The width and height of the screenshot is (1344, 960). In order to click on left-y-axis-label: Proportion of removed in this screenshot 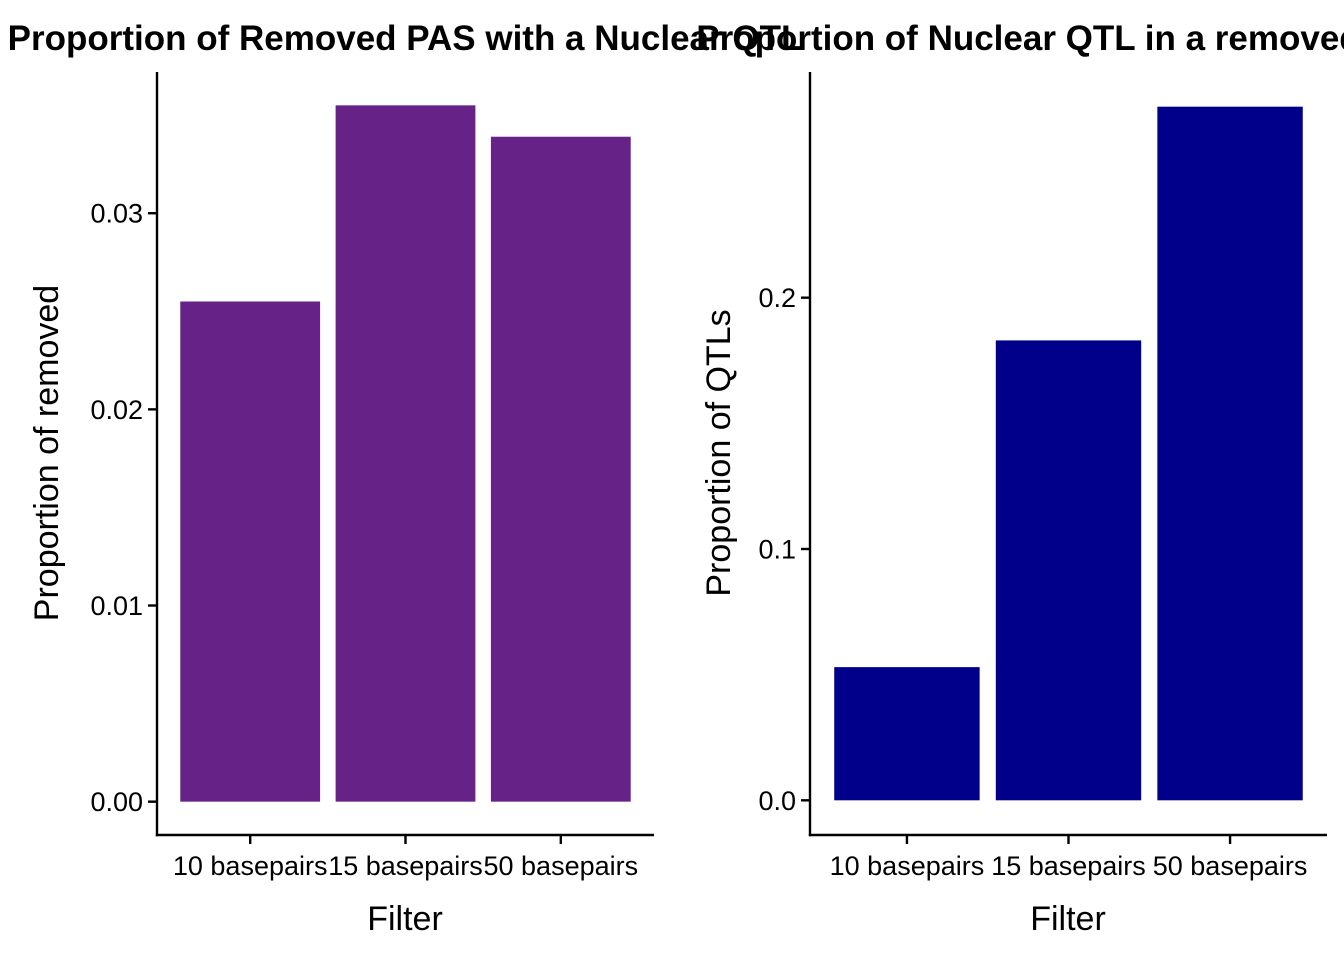, I will do `click(47, 453)`.